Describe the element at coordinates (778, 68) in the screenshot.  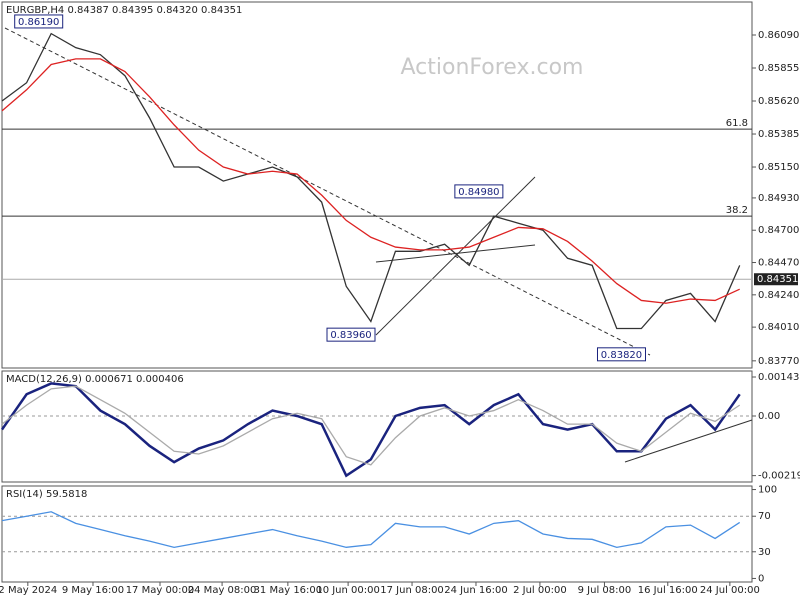
I see `y-tick-label: 0.85855` at that location.